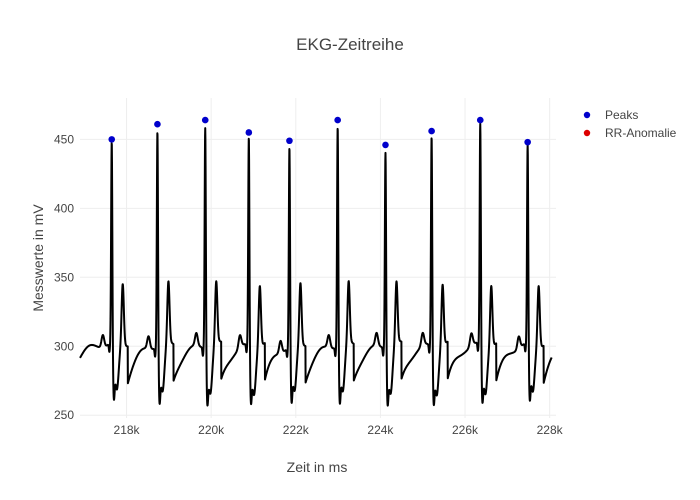 This screenshot has height=500, width=700. I want to click on x-tick-label: 228k, so click(550, 430).